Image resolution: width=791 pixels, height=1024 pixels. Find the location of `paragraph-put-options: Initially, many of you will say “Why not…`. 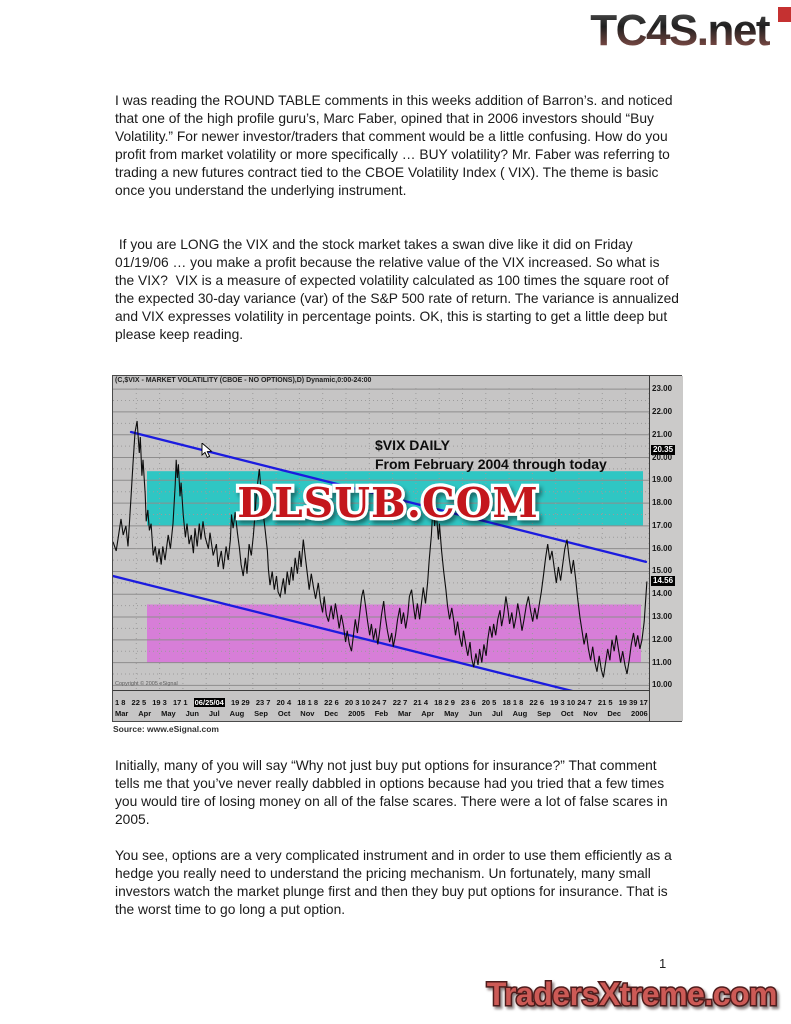

paragraph-put-options: Initially, many of you will say “Why not… is located at coordinates (393, 793).